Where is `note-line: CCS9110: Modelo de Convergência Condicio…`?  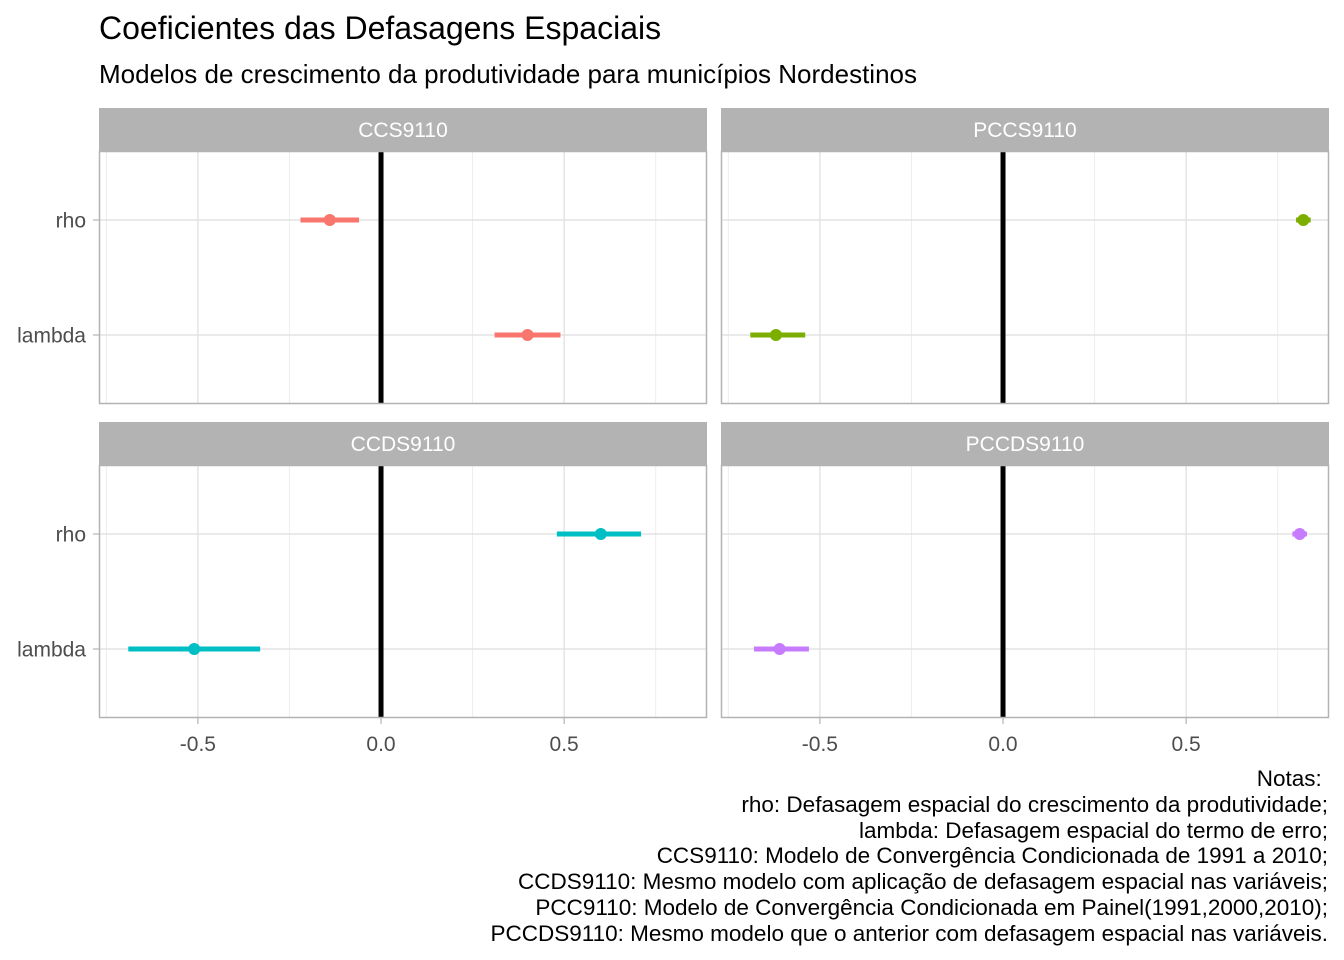 note-line: CCS9110: Modelo de Convergência Condicio… is located at coordinates (992, 856).